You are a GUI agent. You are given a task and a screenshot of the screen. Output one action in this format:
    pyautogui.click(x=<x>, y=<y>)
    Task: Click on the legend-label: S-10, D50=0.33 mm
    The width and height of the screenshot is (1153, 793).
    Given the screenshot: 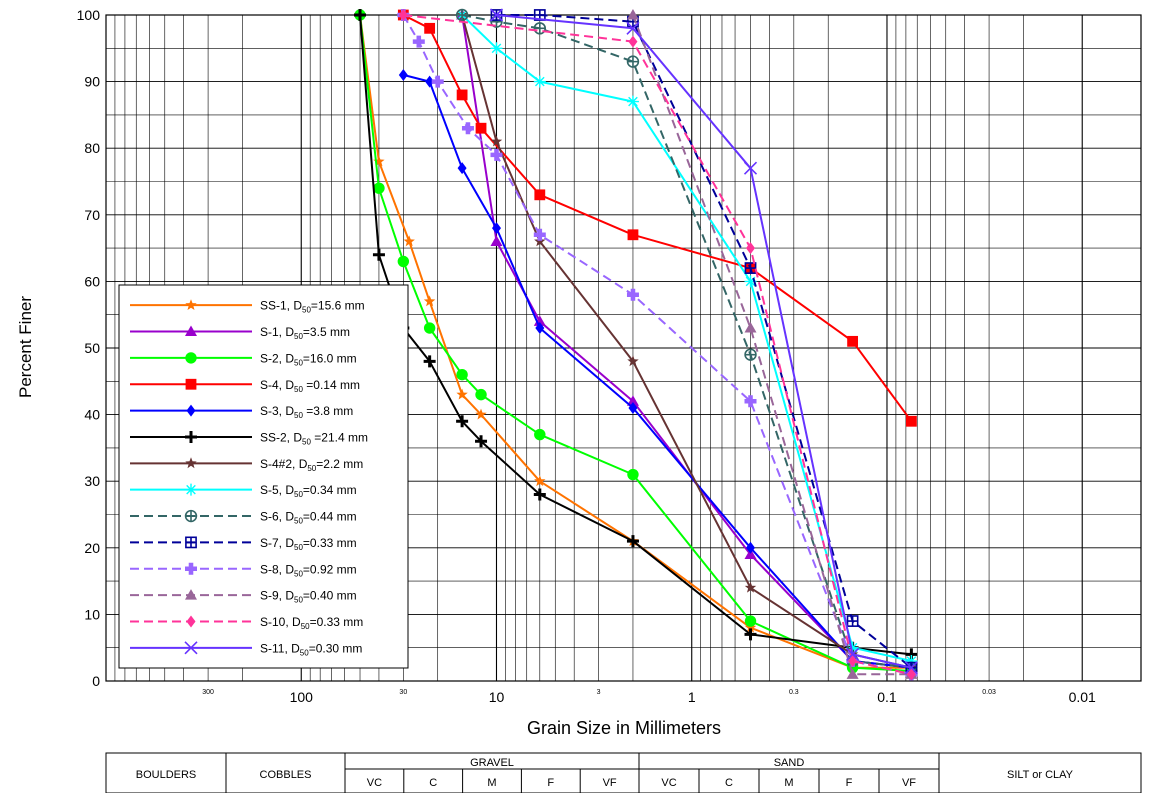 What is the action you would take?
    pyautogui.click(x=311, y=623)
    